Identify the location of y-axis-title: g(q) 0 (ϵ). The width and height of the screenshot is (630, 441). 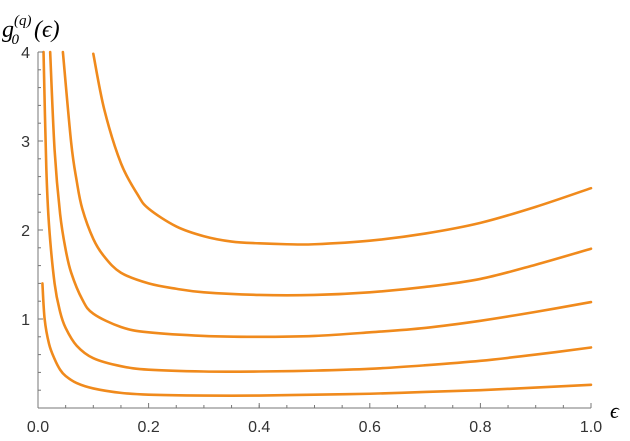
(31, 30).